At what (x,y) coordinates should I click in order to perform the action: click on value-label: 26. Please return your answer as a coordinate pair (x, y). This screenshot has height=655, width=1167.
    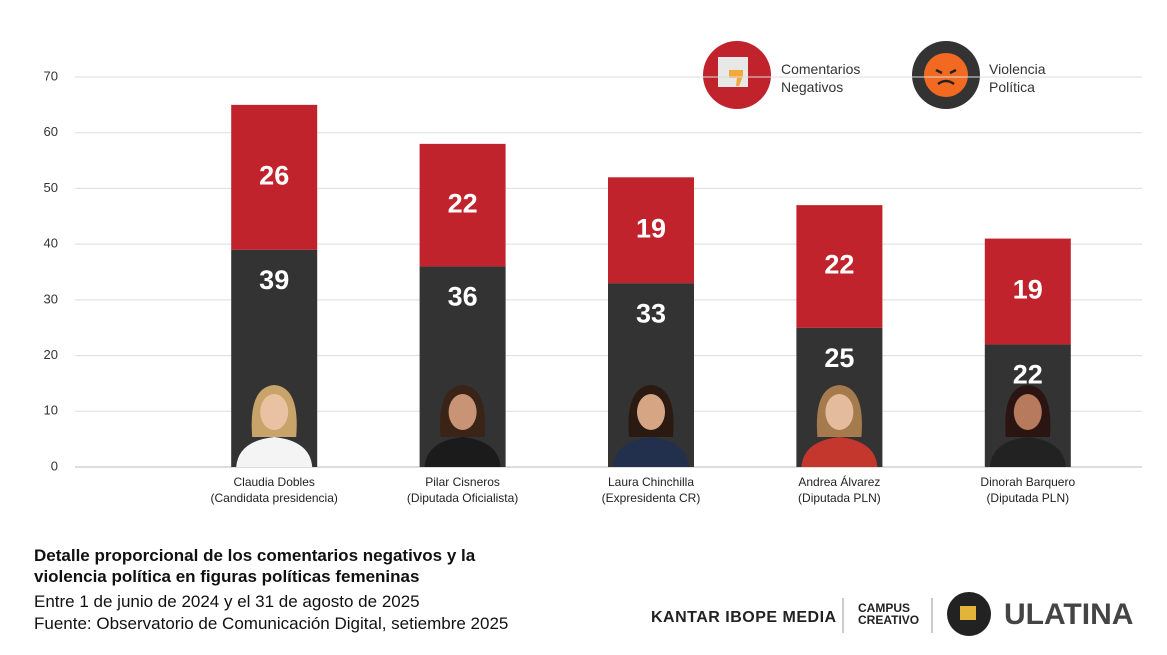
    Looking at the image, I should click on (274, 175).